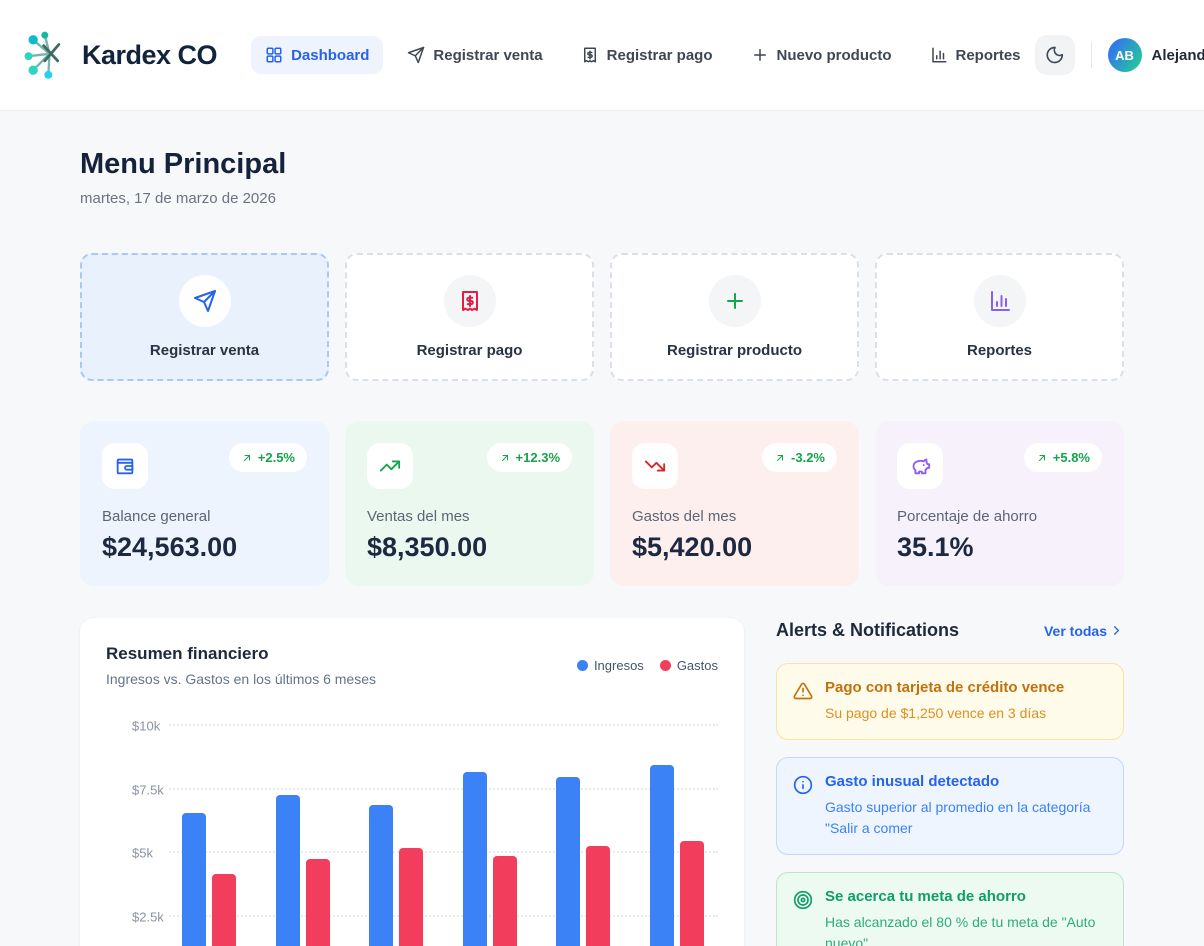 The width and height of the screenshot is (1204, 946). Describe the element at coordinates (178, 198) in the screenshot. I see `page-date: martes, 17 de marzo de 2026` at that location.